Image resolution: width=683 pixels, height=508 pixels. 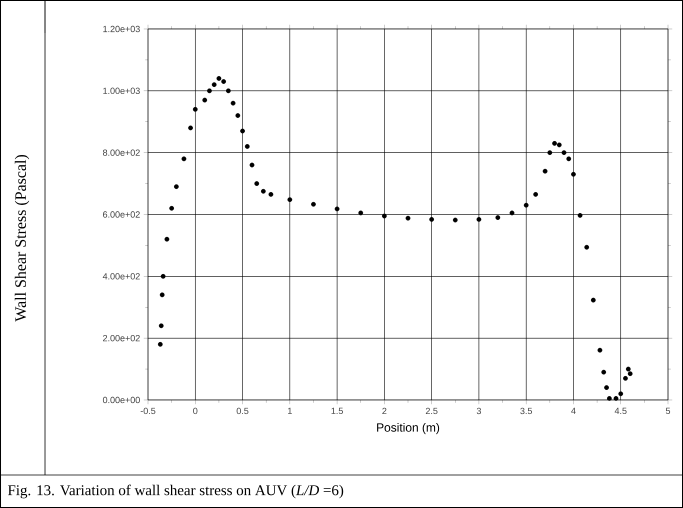 I want to click on x-tick-label: 4, so click(x=573, y=411).